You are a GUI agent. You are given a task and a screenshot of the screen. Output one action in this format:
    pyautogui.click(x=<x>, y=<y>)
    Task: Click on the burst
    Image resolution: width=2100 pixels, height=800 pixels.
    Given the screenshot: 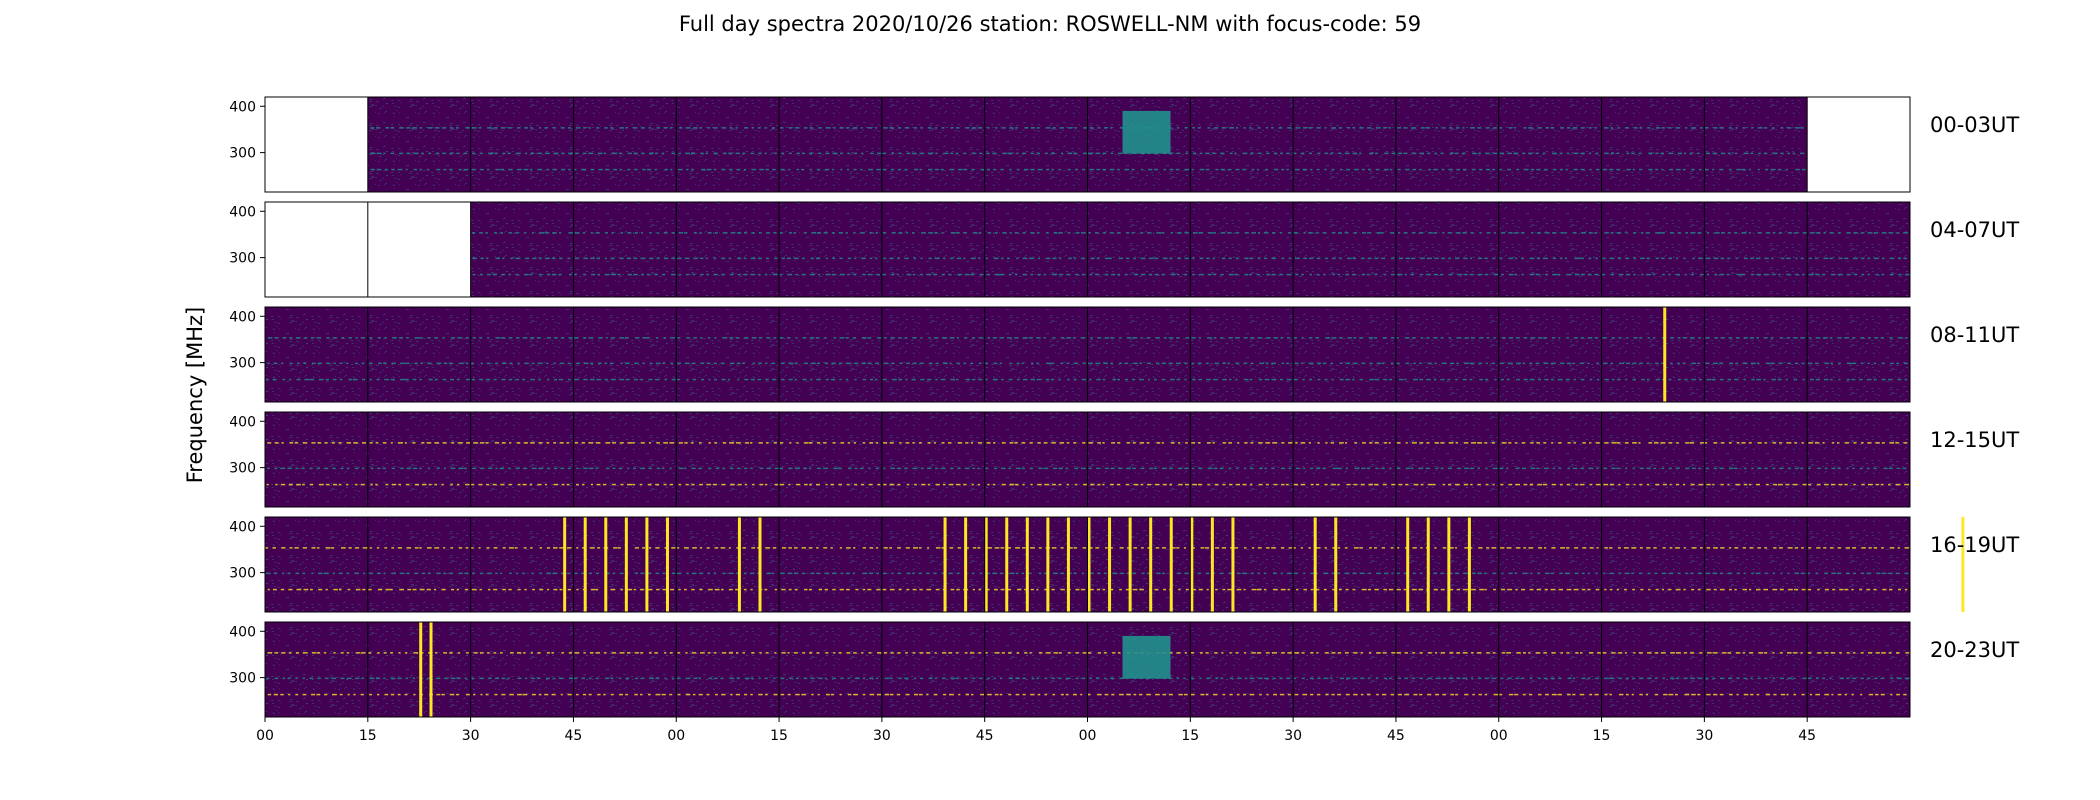 What is the action you would take?
    pyautogui.click(x=565, y=564)
    